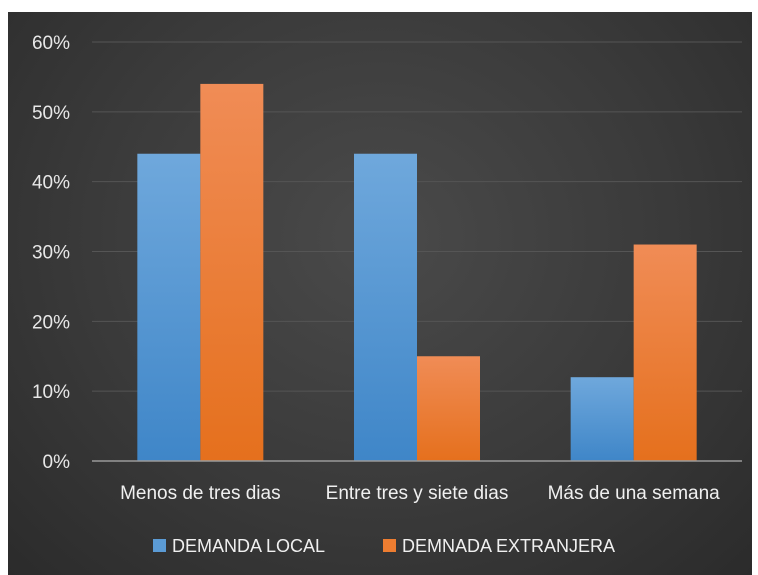 This screenshot has height=575, width=758. Describe the element at coordinates (51, 43) in the screenshot. I see `y-tick-label: 60%` at that location.